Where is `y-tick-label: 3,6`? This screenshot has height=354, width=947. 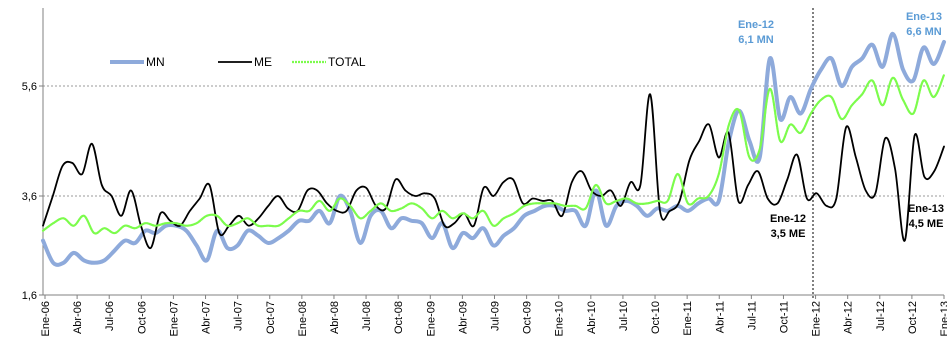 y-tick-label: 3,6 is located at coordinates (29, 197).